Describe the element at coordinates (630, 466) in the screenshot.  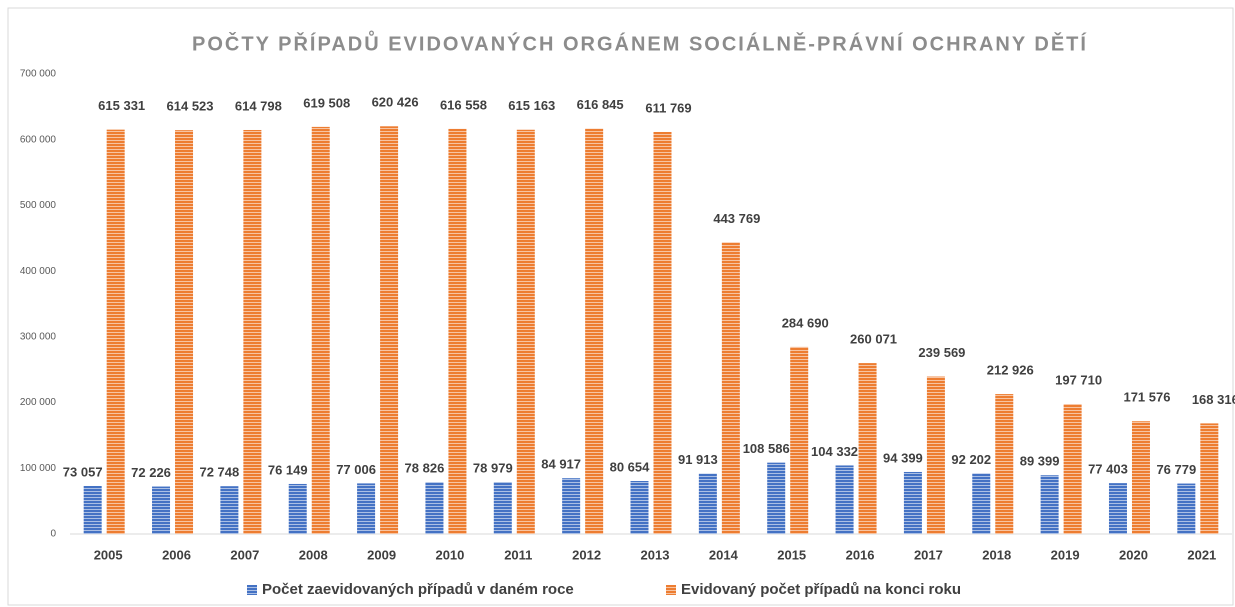
I see `value-label: 80 654` at that location.